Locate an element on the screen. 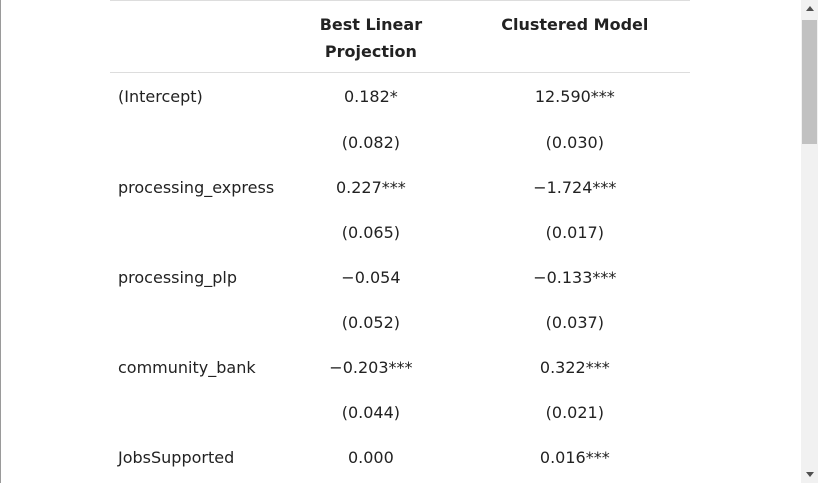 The image size is (818, 483). cell-best-linear: 0.227*** is located at coordinates (370, 187).